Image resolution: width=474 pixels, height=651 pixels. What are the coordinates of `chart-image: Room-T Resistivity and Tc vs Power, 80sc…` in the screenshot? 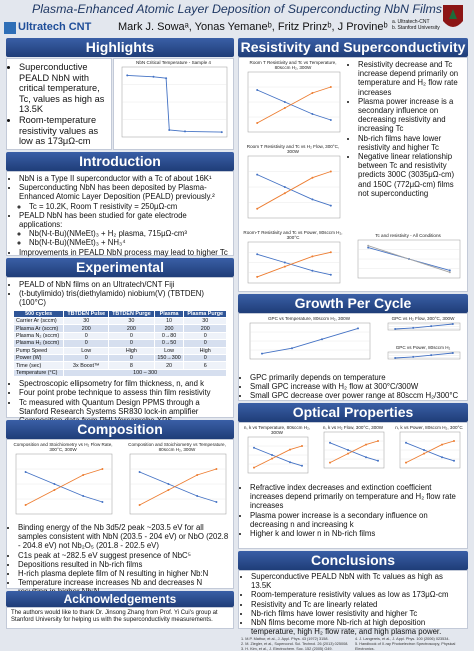 It's located at (293, 259).